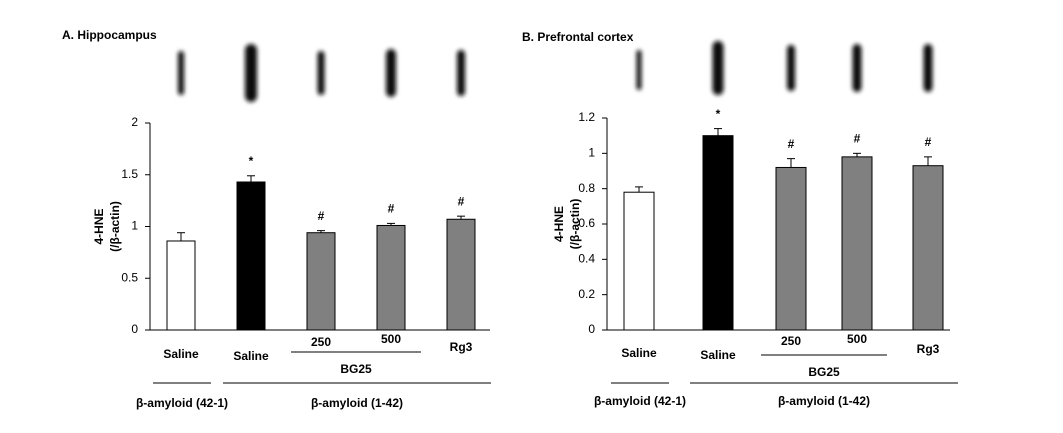  Describe the element at coordinates (129, 277) in the screenshot. I see `y-tick-label: 0.5` at that location.